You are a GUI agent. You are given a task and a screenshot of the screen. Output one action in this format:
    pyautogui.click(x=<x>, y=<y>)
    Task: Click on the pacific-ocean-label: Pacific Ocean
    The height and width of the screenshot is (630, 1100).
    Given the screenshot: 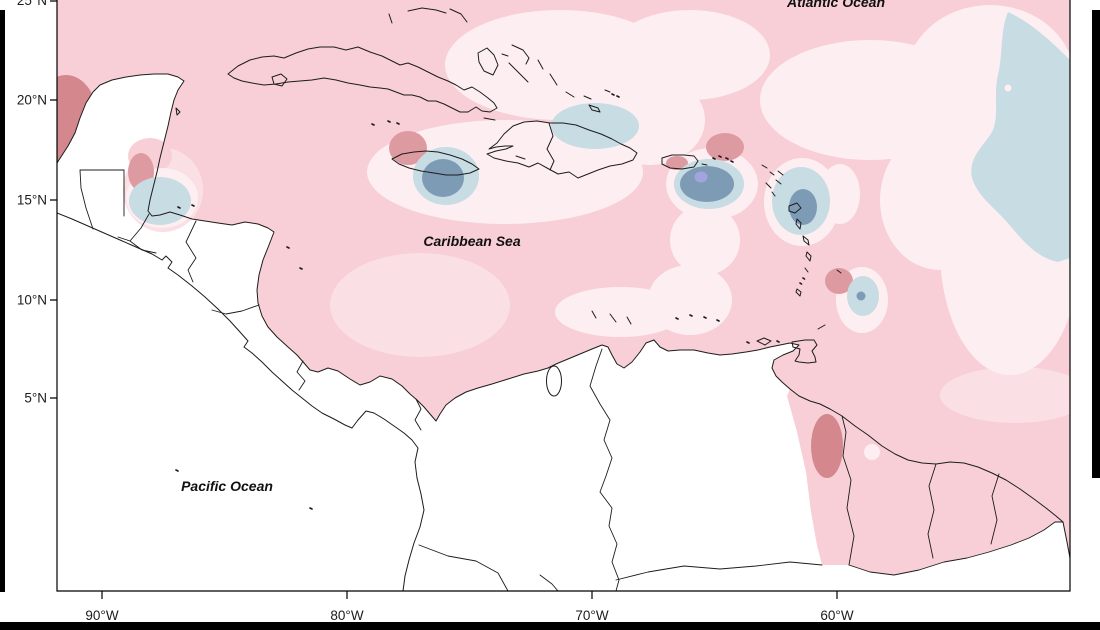 What is the action you would take?
    pyautogui.click(x=227, y=486)
    